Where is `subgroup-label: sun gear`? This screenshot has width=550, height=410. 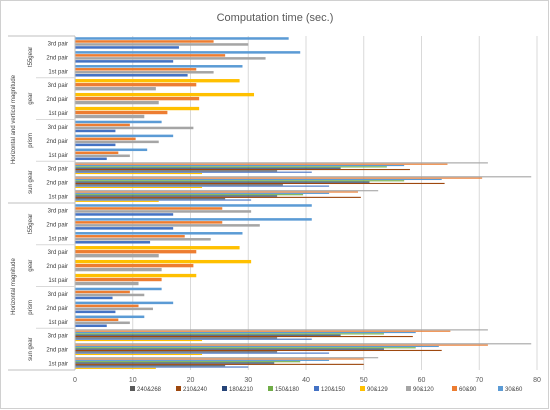
subgroup-label: sun gear is located at coordinates (31, 181).